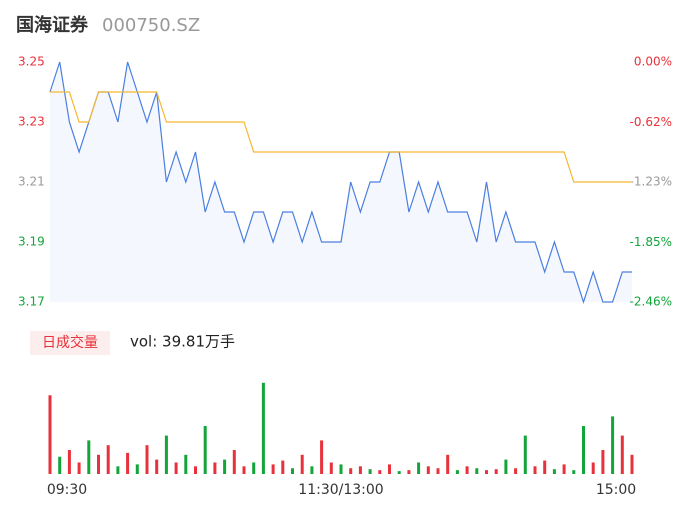 The width and height of the screenshot is (686, 524). What do you see at coordinates (31, 182) in the screenshot?
I see `y-tick-label: 3.21` at bounding box center [31, 182].